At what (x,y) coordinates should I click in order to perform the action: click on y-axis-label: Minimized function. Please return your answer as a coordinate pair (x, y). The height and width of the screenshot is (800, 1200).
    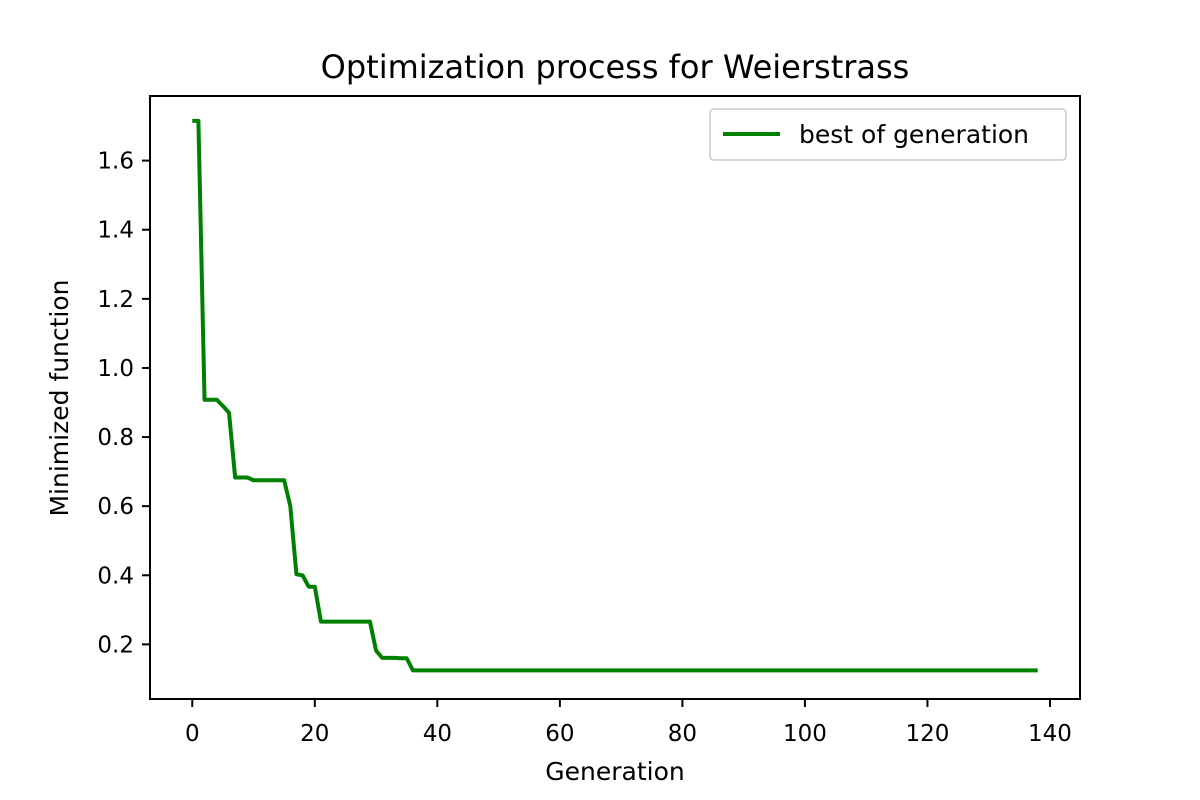
    Looking at the image, I should click on (59, 397).